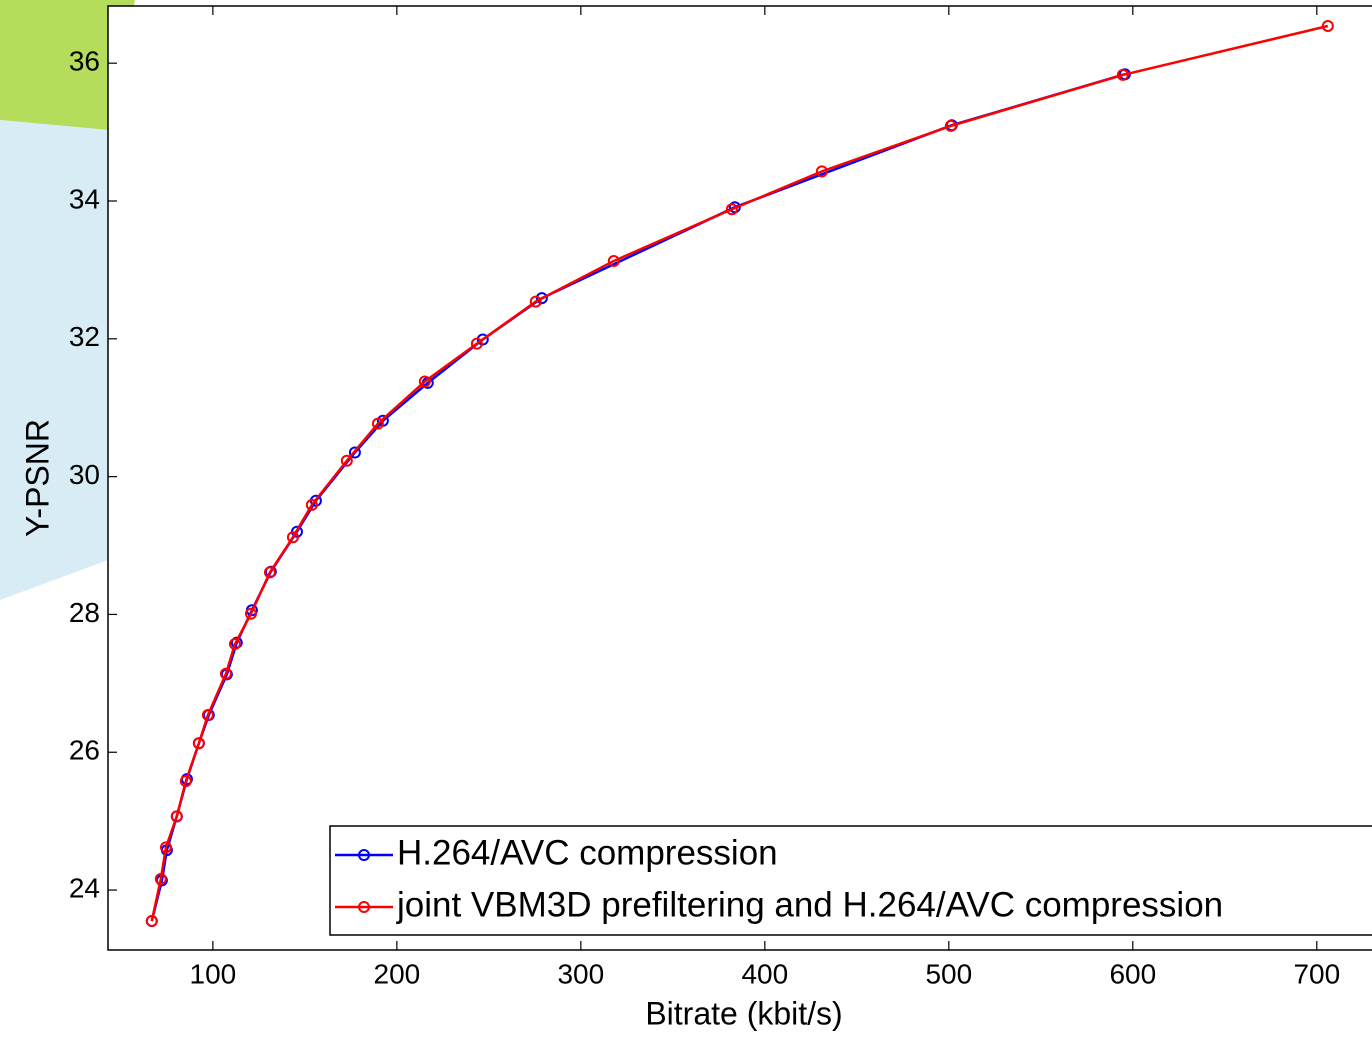  Describe the element at coordinates (743, 1013) in the screenshot. I see `x-axis-label: Bitrate (kbit/s)` at that location.